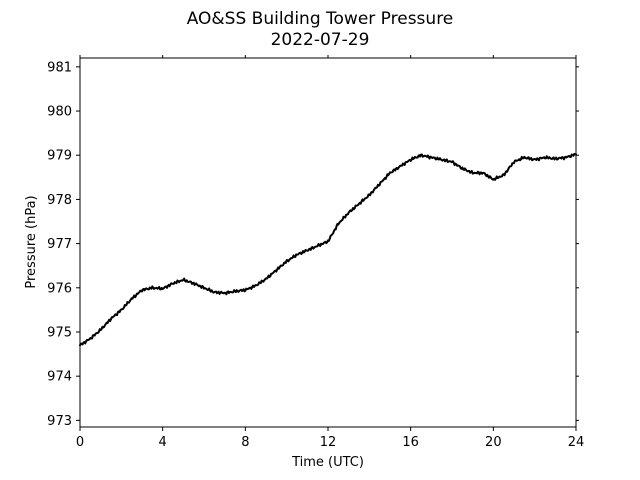 The height and width of the screenshot is (480, 640). I want to click on y-tick-label: 978, so click(59, 200).